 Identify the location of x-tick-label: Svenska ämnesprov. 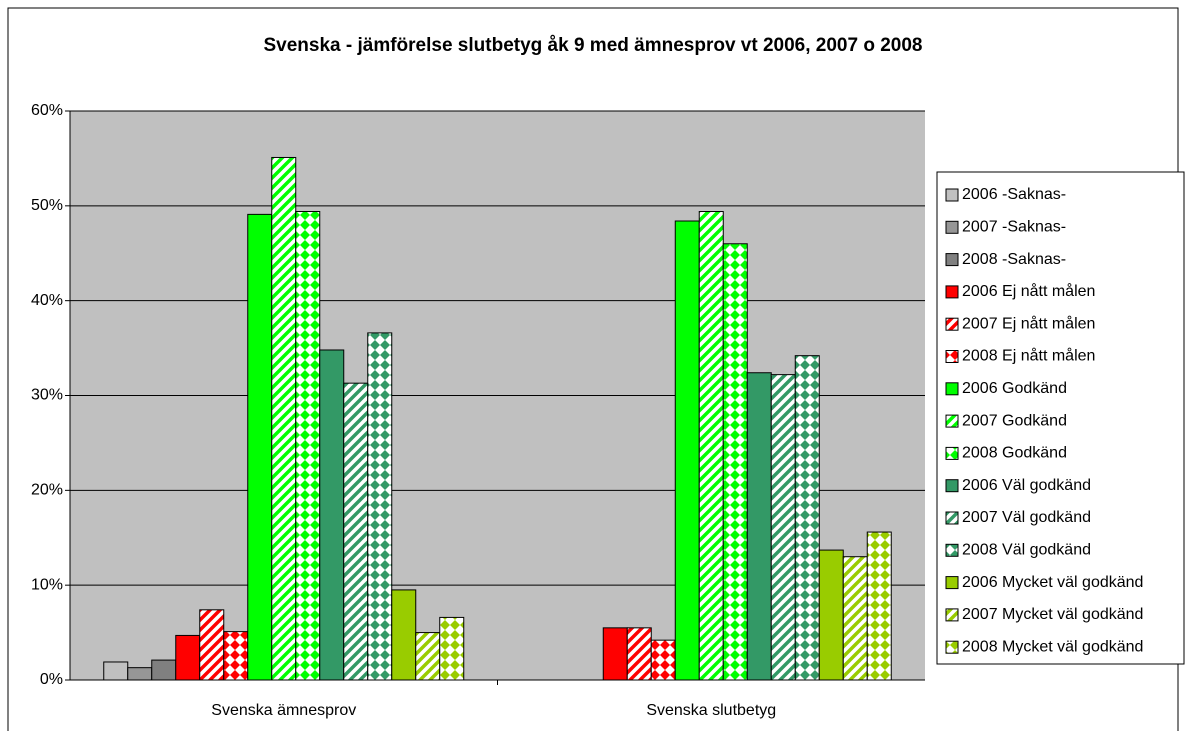
(283, 710).